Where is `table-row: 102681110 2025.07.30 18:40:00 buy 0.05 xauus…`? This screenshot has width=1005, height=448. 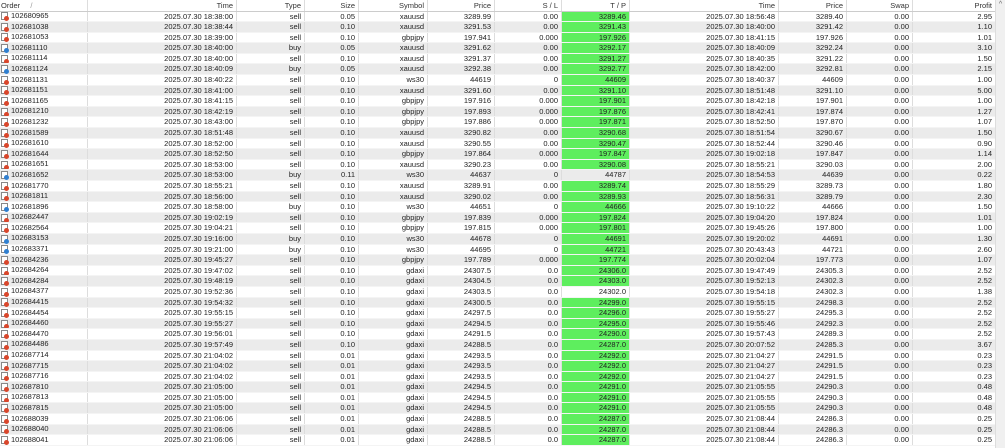
table-row: 102681110 2025.07.30 18:40:00 buy 0.05 xauus… is located at coordinates (497, 48).